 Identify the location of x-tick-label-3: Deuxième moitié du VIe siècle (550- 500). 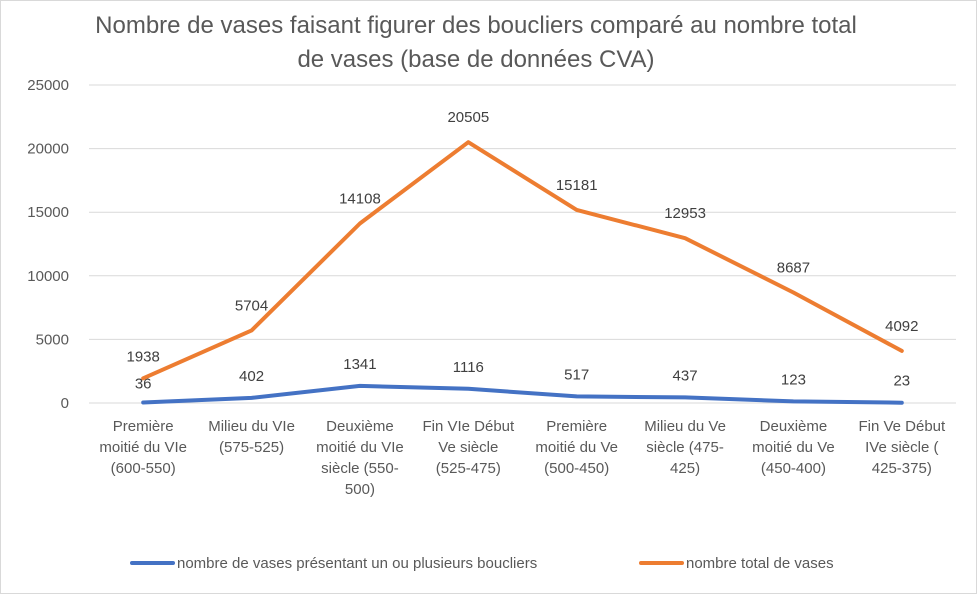
(360, 458).